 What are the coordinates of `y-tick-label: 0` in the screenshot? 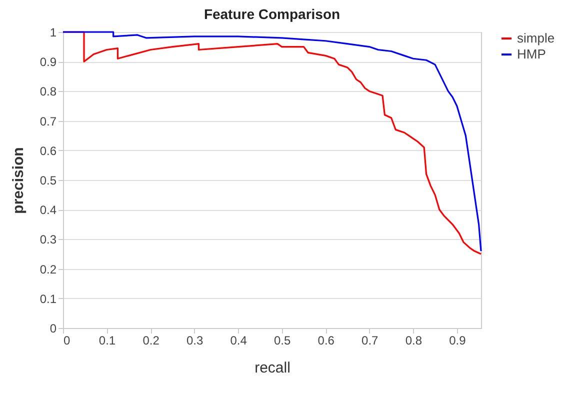 It's located at (53, 329).